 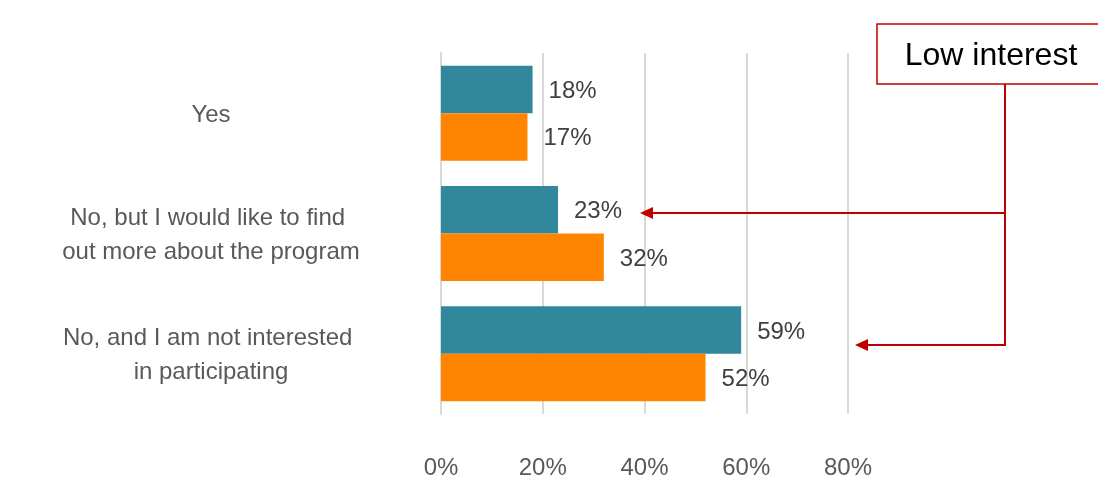 What do you see at coordinates (211, 113) in the screenshot?
I see `y-tick-label: Yes` at bounding box center [211, 113].